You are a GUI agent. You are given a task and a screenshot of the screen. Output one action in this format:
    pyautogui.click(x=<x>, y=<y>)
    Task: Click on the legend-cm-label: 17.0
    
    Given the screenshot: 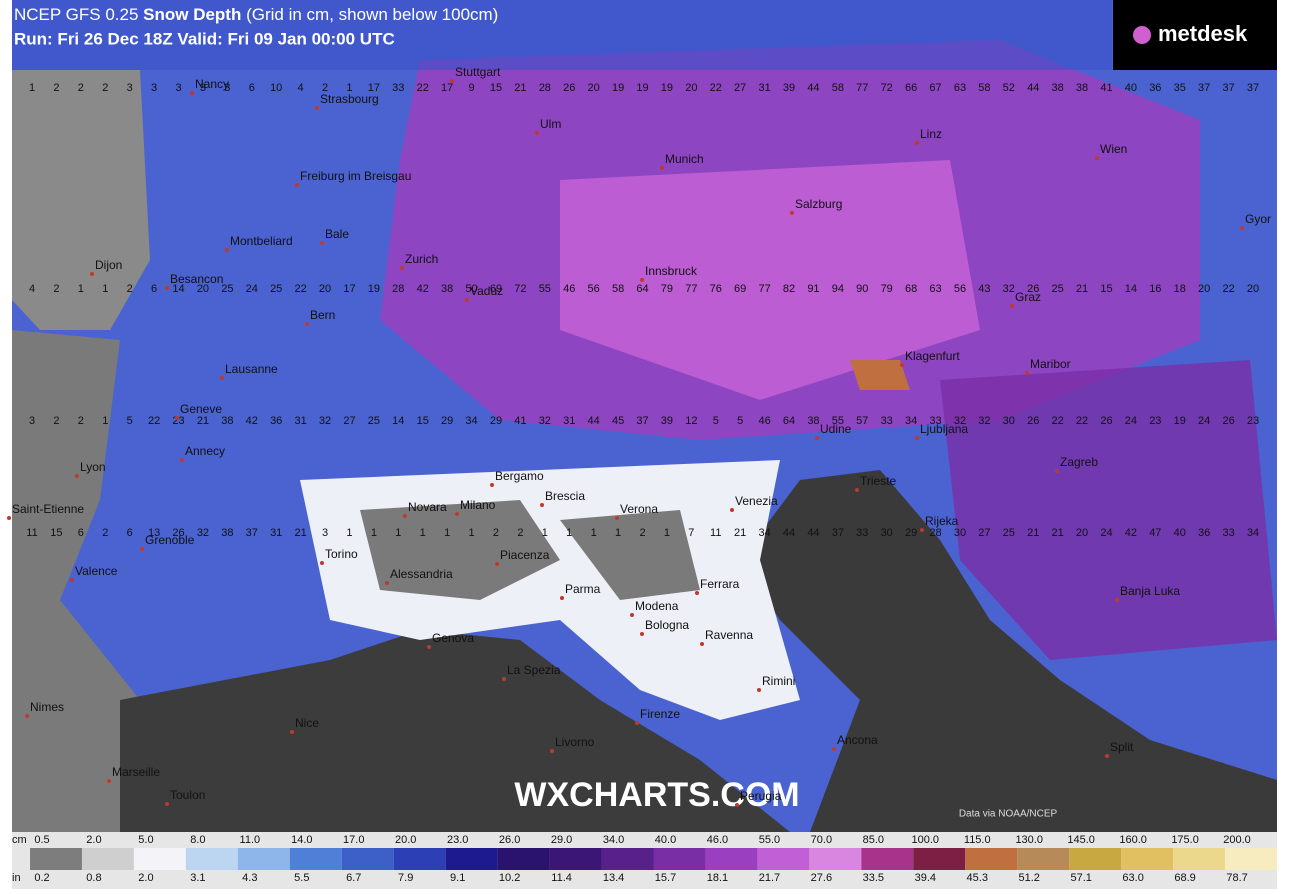 What is the action you would take?
    pyautogui.click(x=353, y=840)
    